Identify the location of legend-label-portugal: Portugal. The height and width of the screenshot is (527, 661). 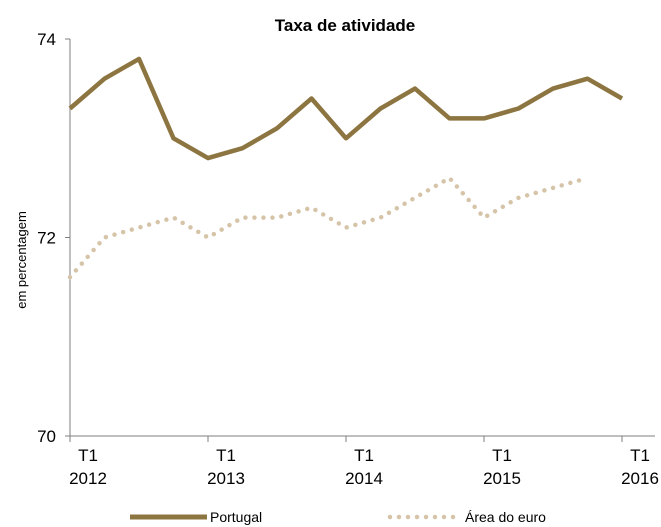
(236, 517).